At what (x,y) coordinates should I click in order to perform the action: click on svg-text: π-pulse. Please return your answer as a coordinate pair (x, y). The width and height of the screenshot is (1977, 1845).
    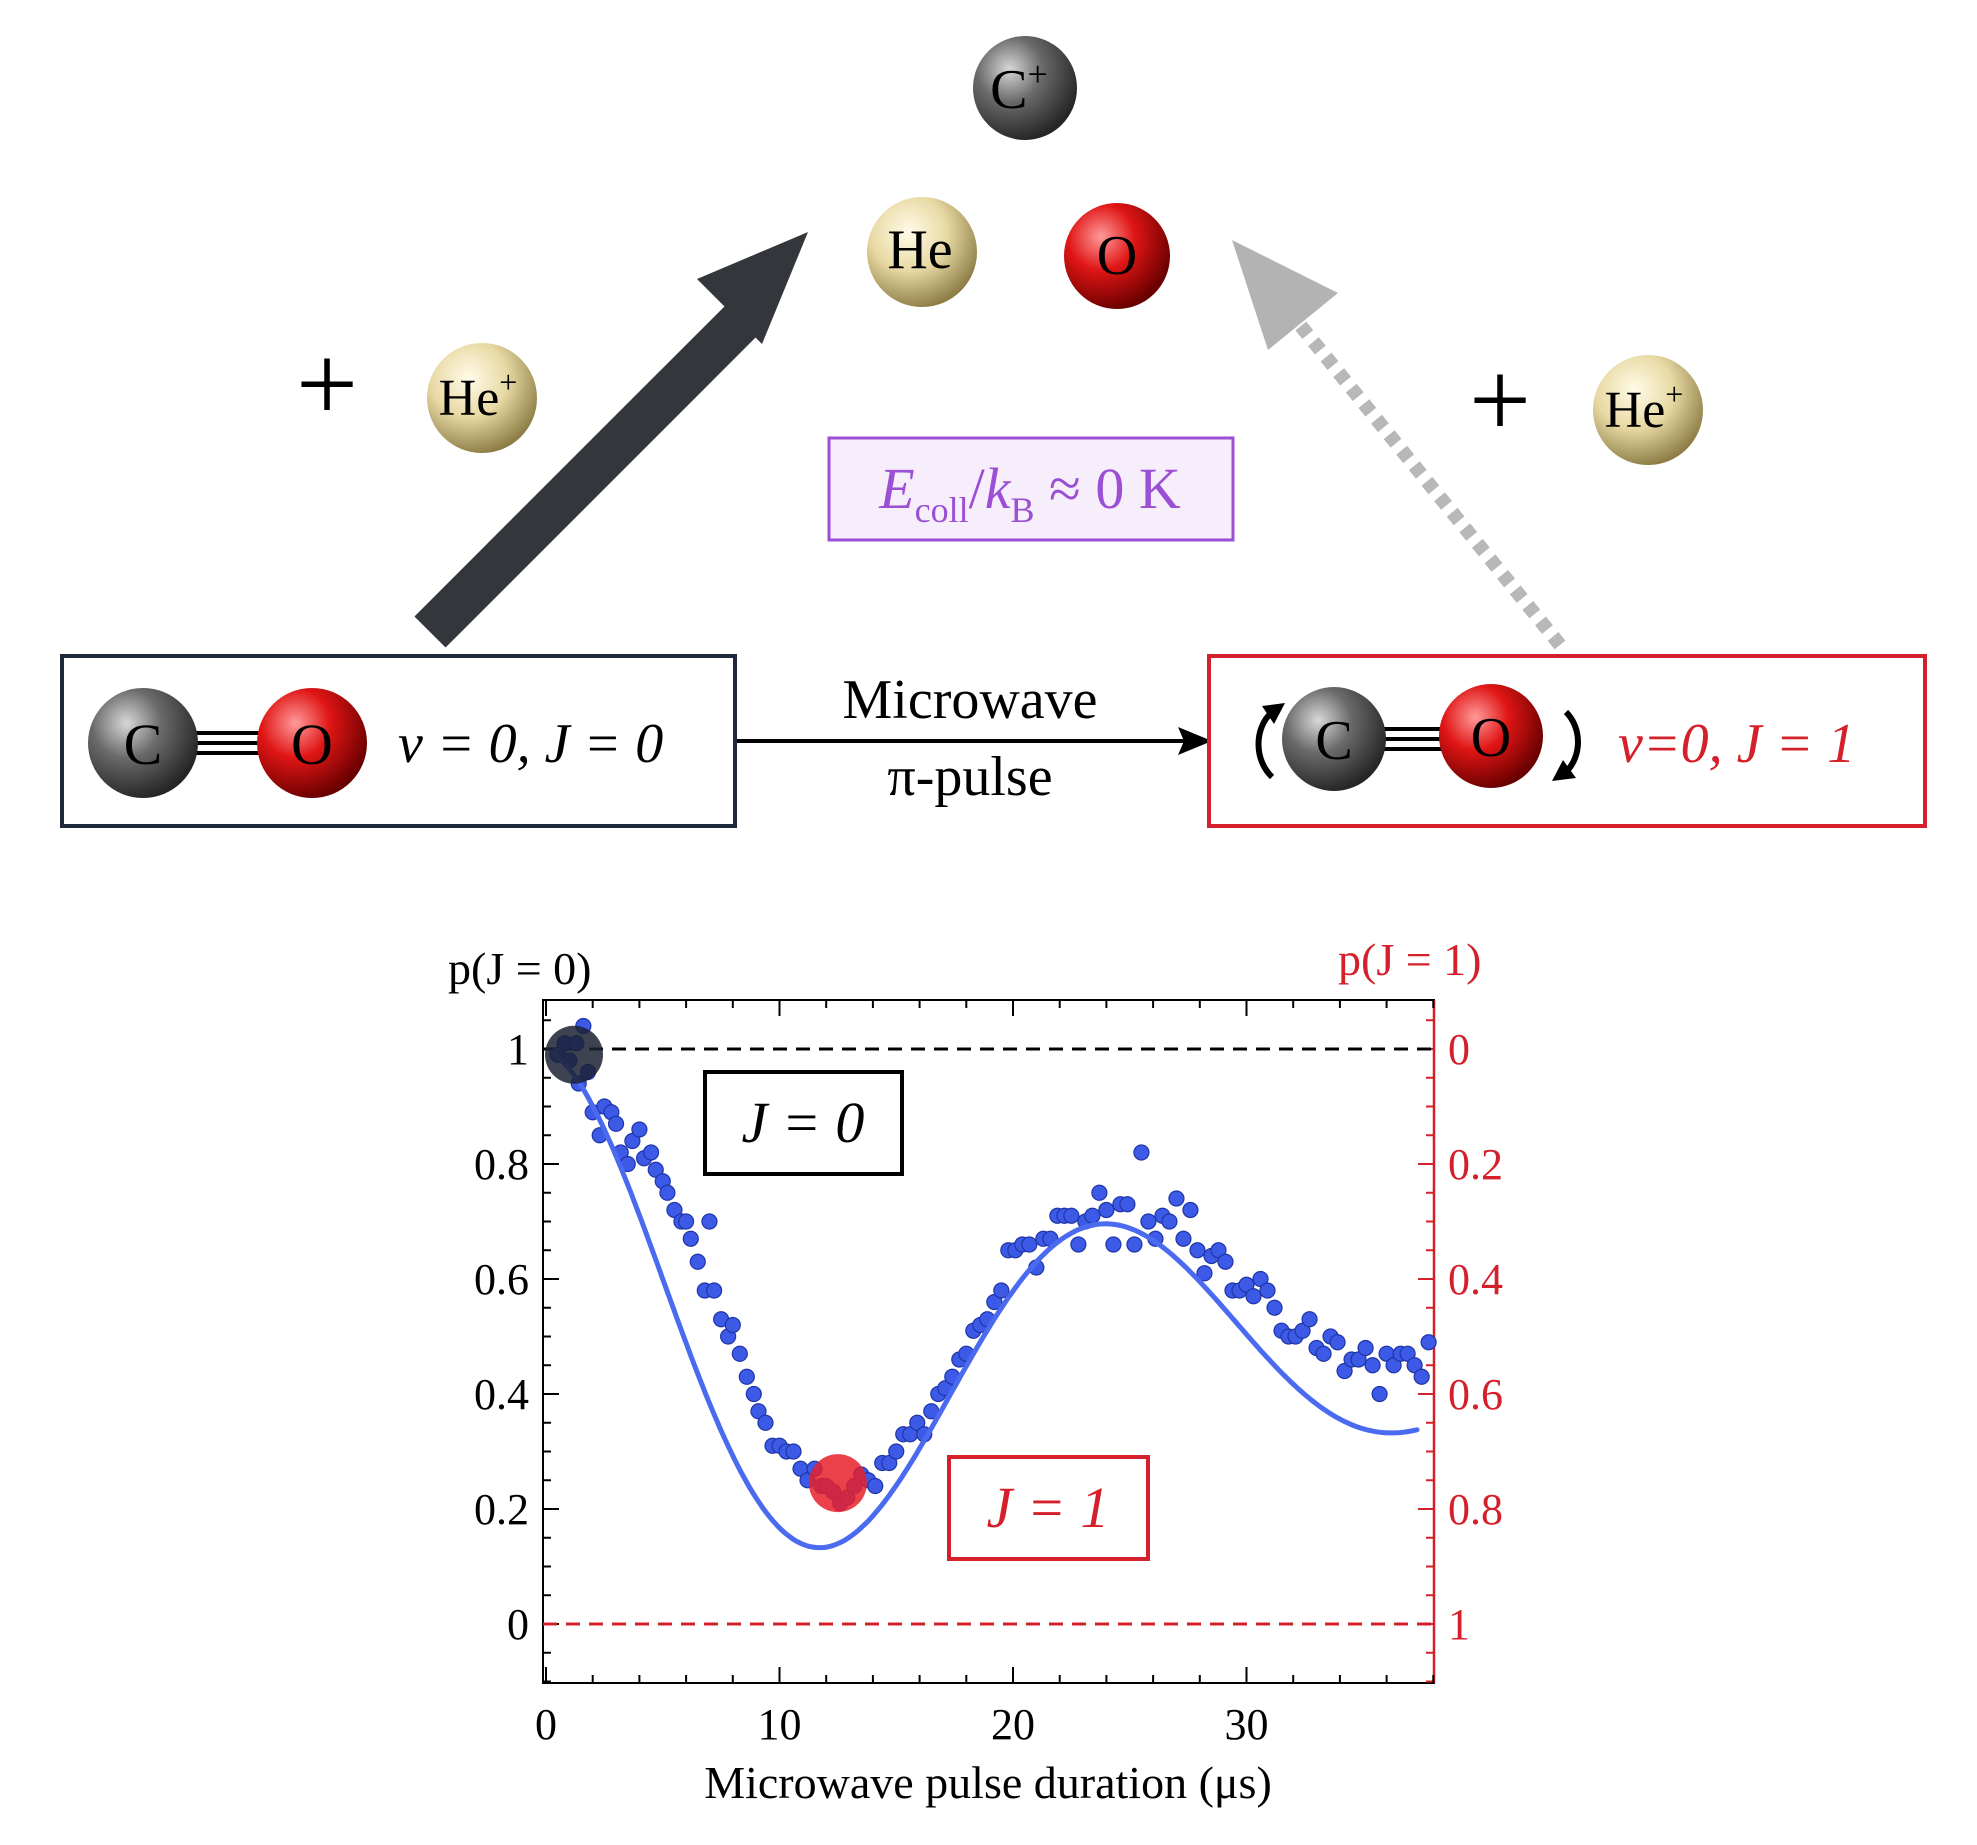
    Looking at the image, I should click on (969, 777).